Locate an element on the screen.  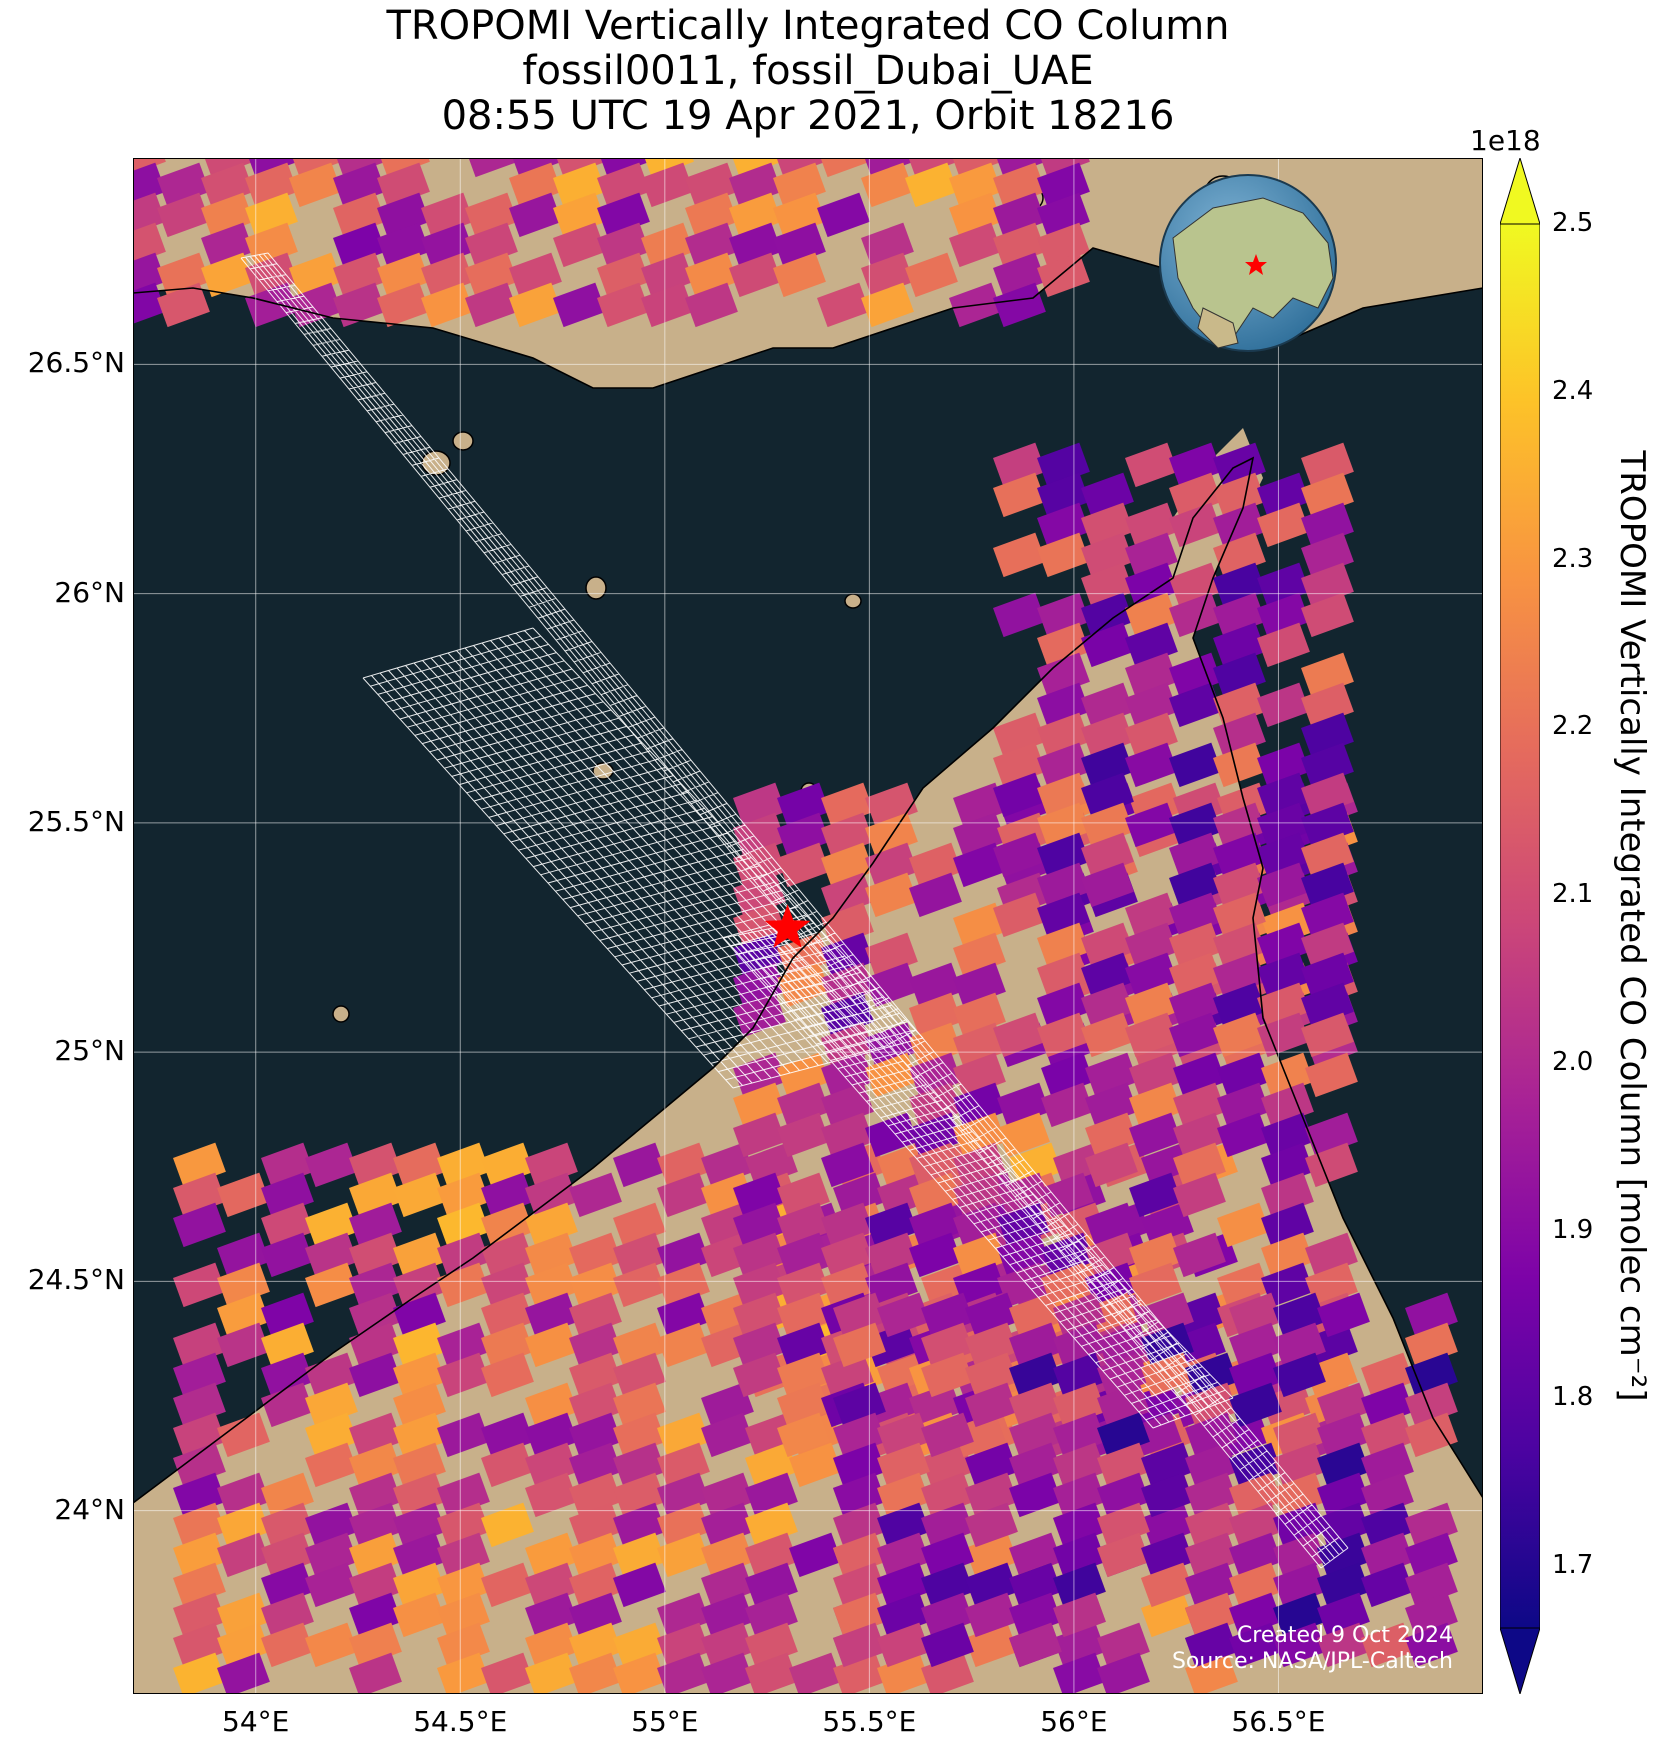
title-line-2: fossil0011, fossil_Dubai_UAE is located at coordinates (808, 71).